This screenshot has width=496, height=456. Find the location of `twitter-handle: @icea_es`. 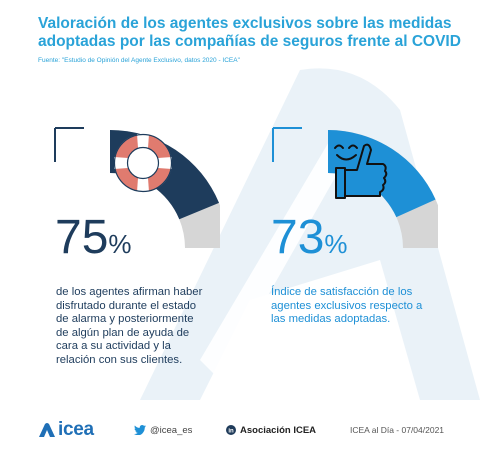

twitter-handle: @icea_es is located at coordinates (171, 430).